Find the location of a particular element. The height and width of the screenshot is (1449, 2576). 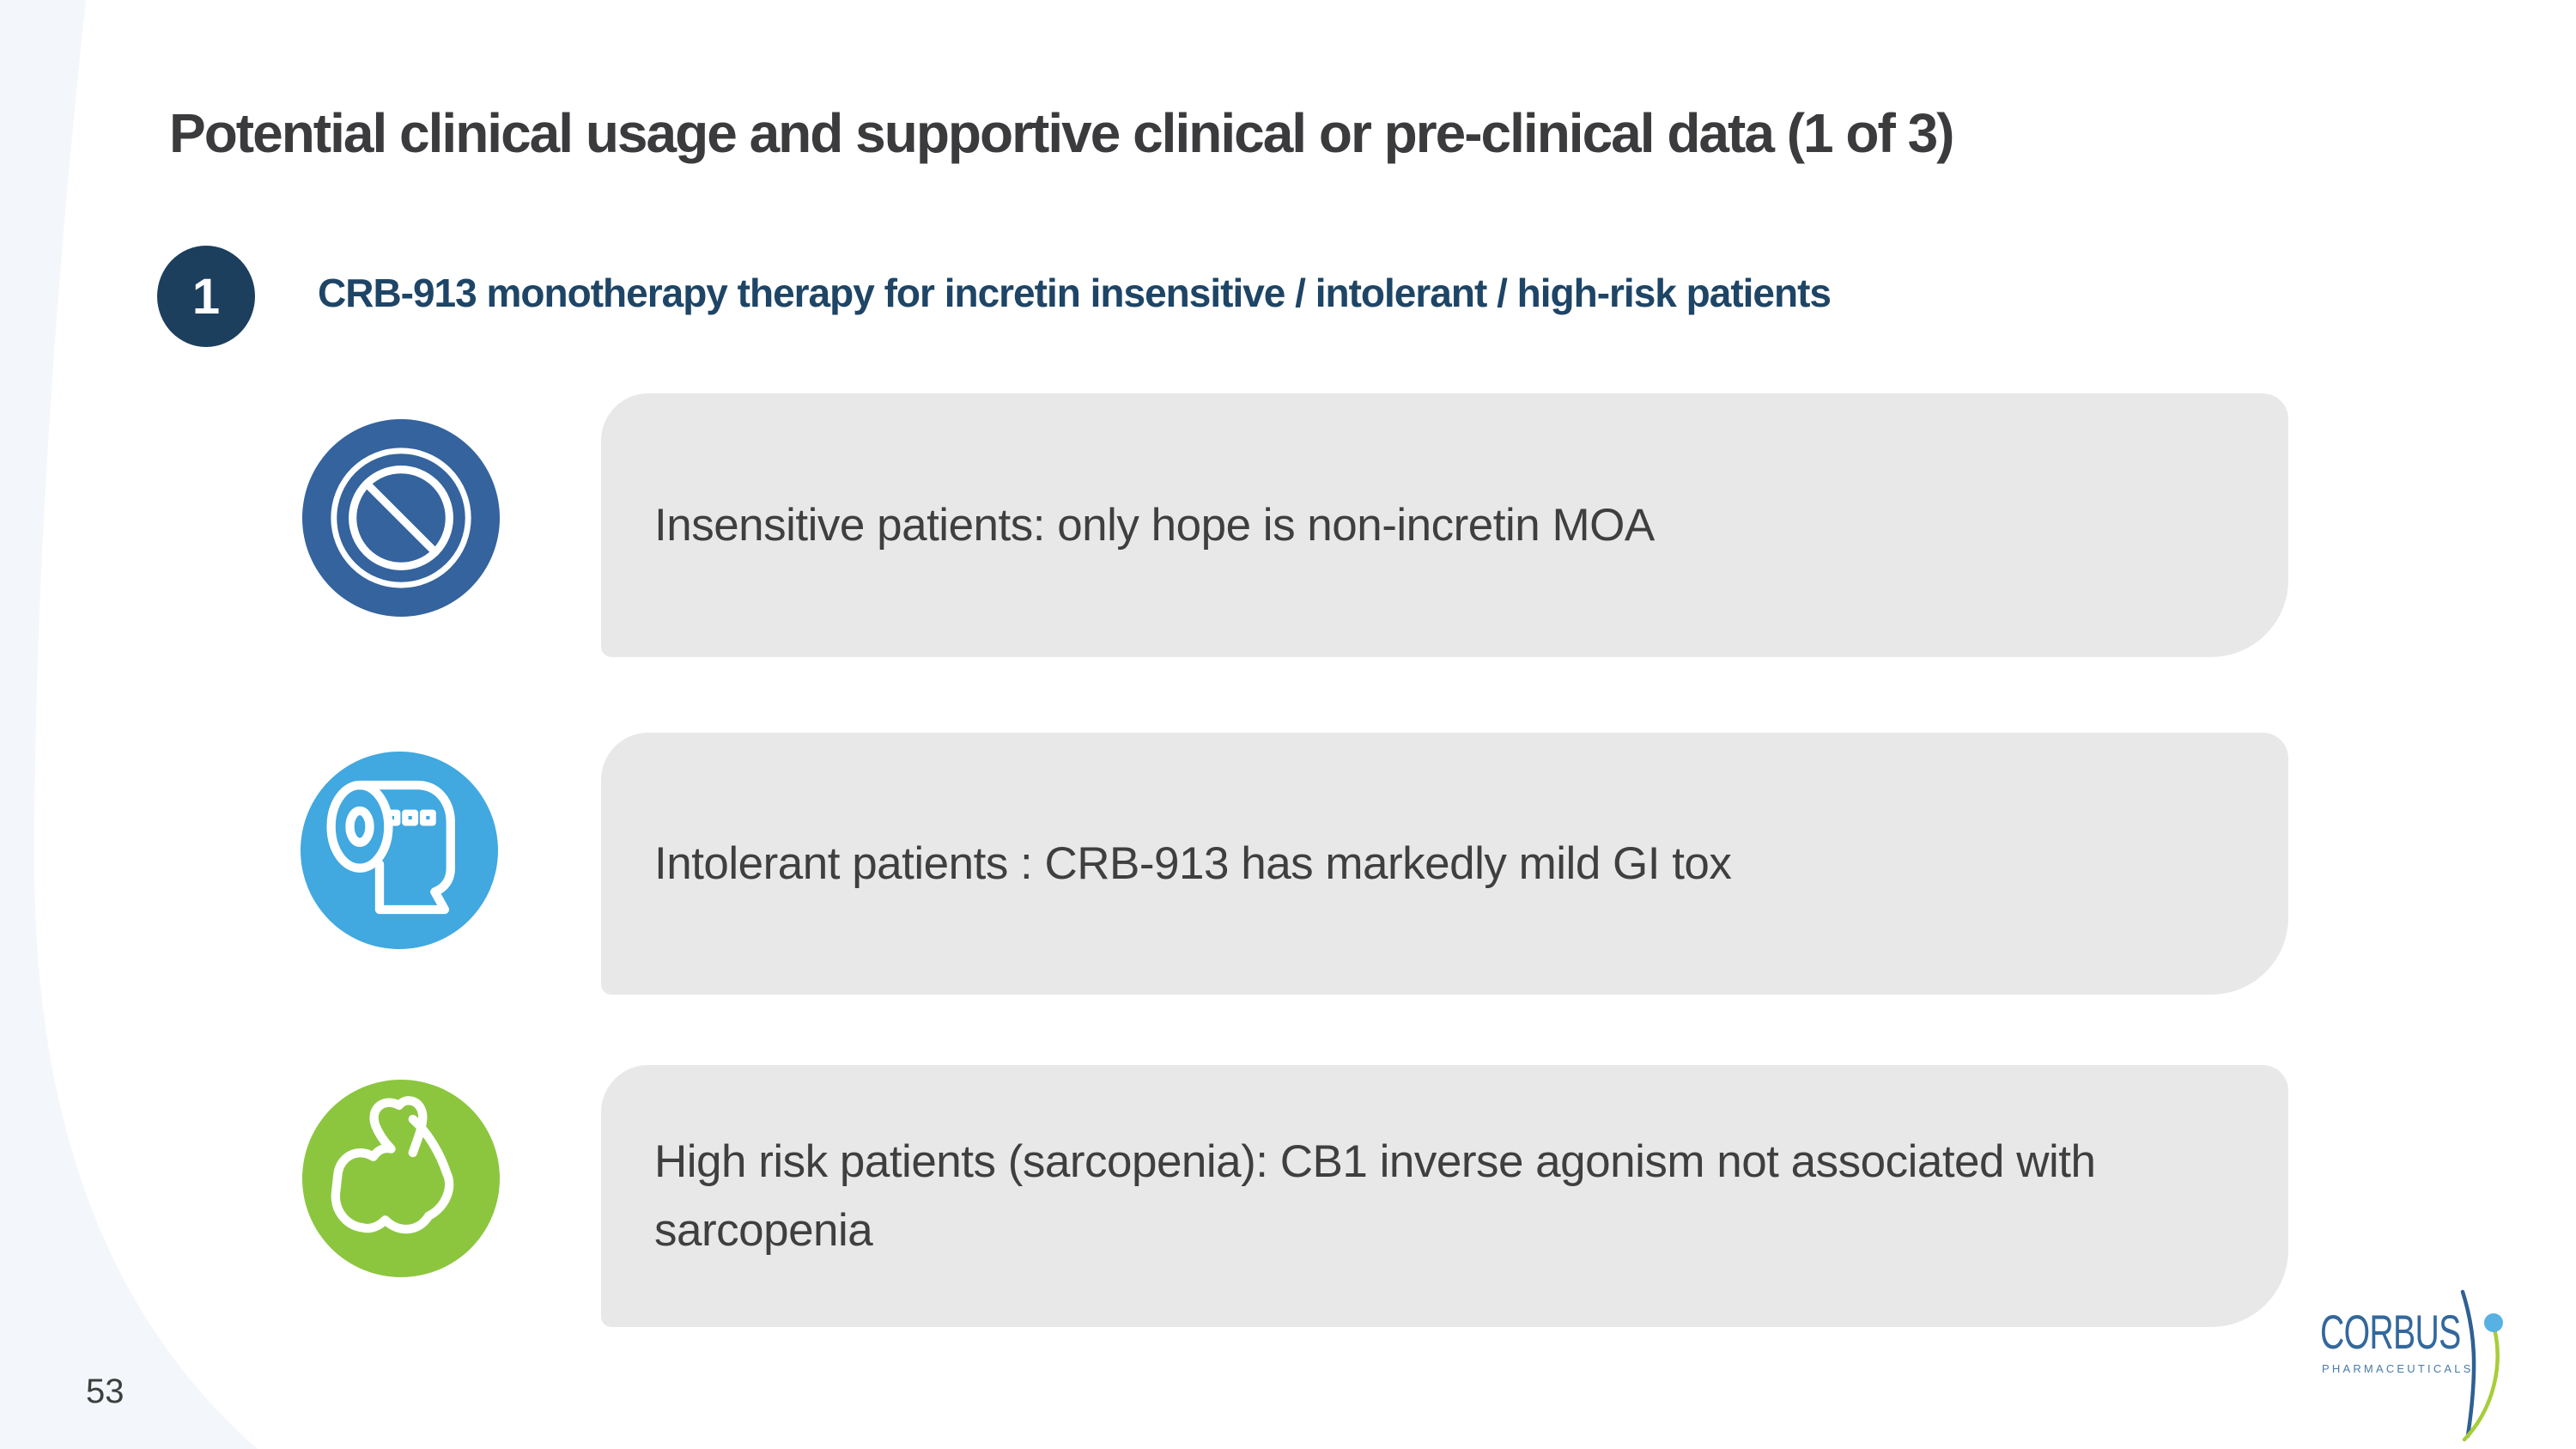

corbus-logo-tagline: PHARMACEUTICALS is located at coordinates (2398, 1368).